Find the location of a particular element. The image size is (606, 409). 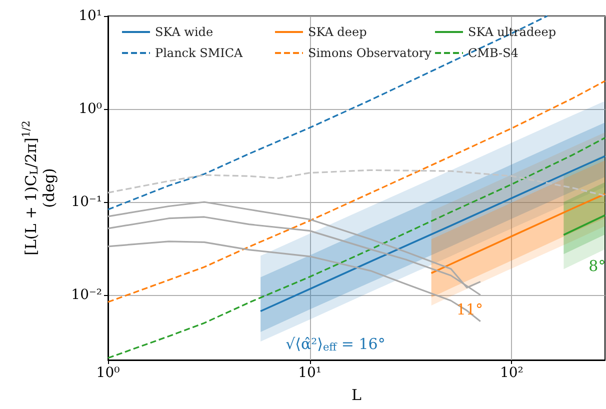

legend-label: Simons Observatory is located at coordinates (370, 53).